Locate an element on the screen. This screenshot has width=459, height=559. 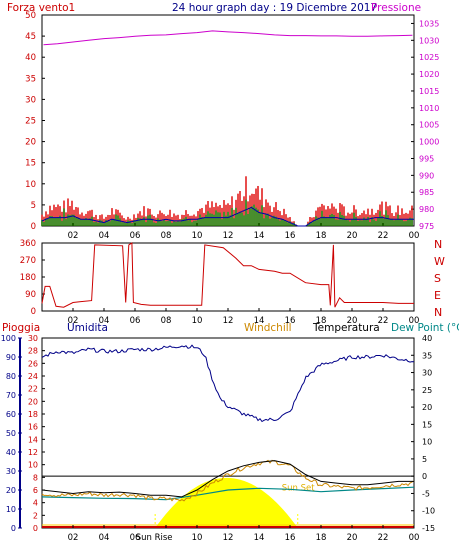
direction-line is located at coordinates (227, 275).